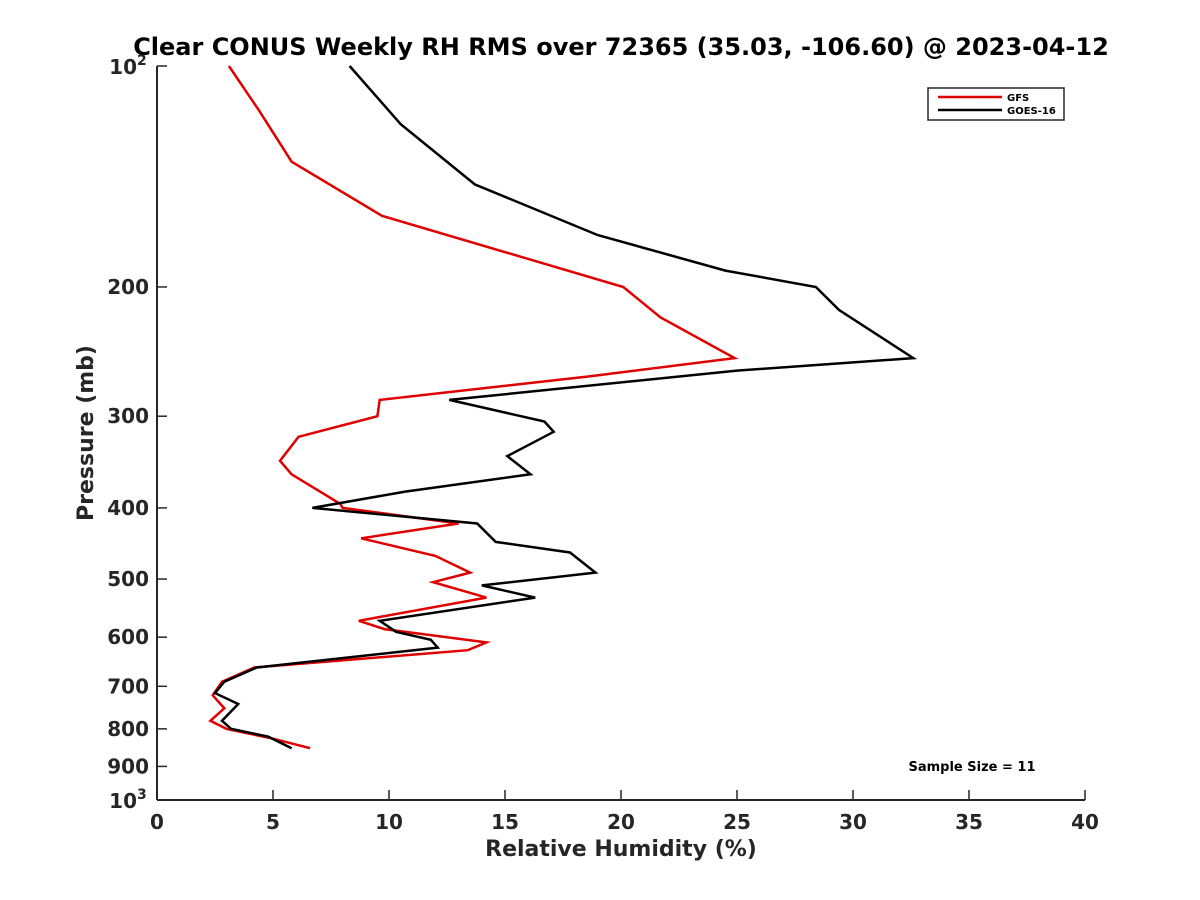 This screenshot has width=1200, height=900. I want to click on x-tick-label: 30, so click(853, 822).